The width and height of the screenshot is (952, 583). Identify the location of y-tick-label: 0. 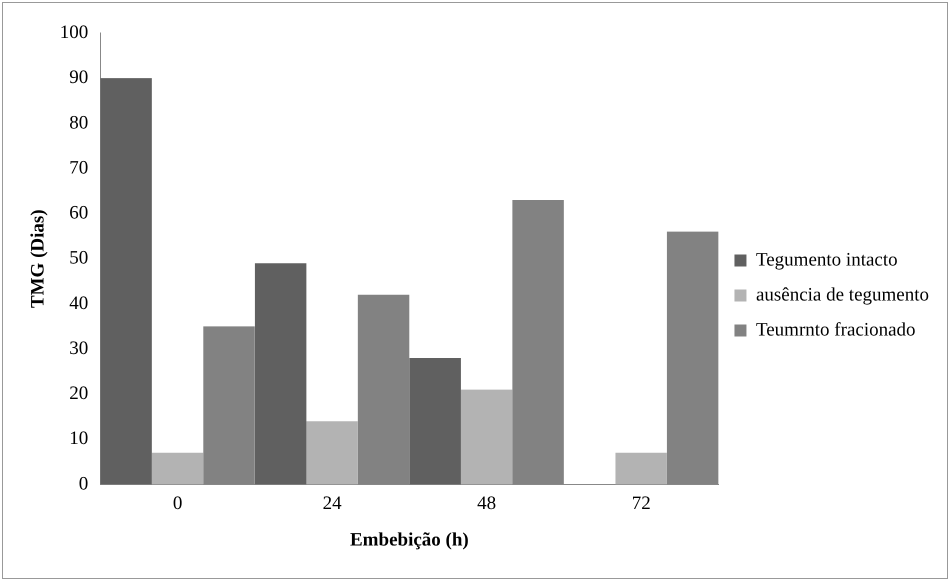
(83, 483).